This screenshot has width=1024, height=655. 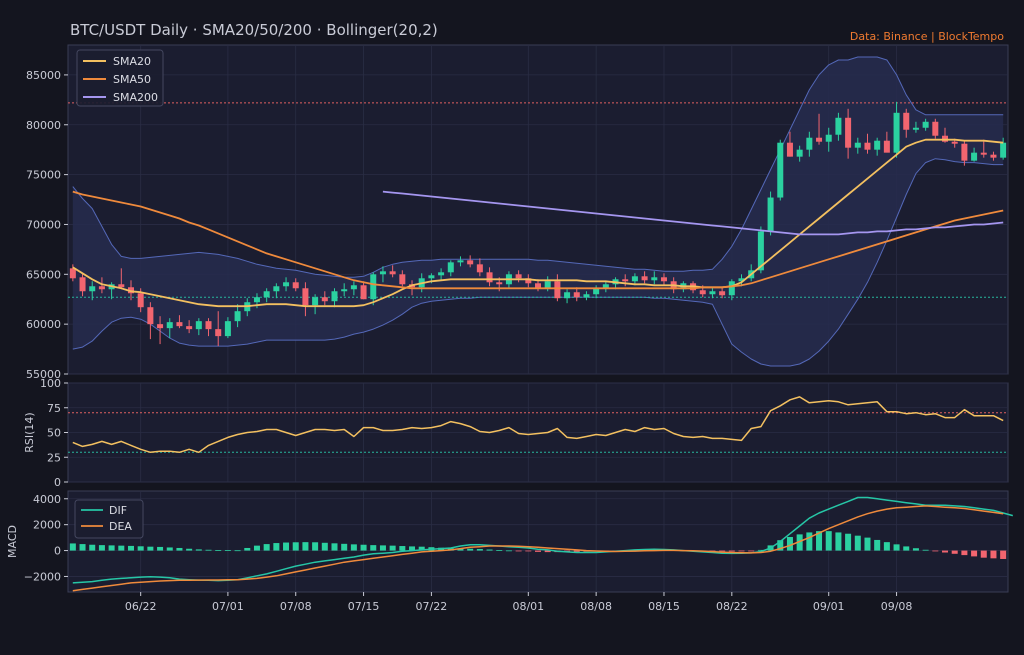 What do you see at coordinates (927, 36) in the screenshot?
I see `data-source: Data: Binance | BlockTempo` at bounding box center [927, 36].